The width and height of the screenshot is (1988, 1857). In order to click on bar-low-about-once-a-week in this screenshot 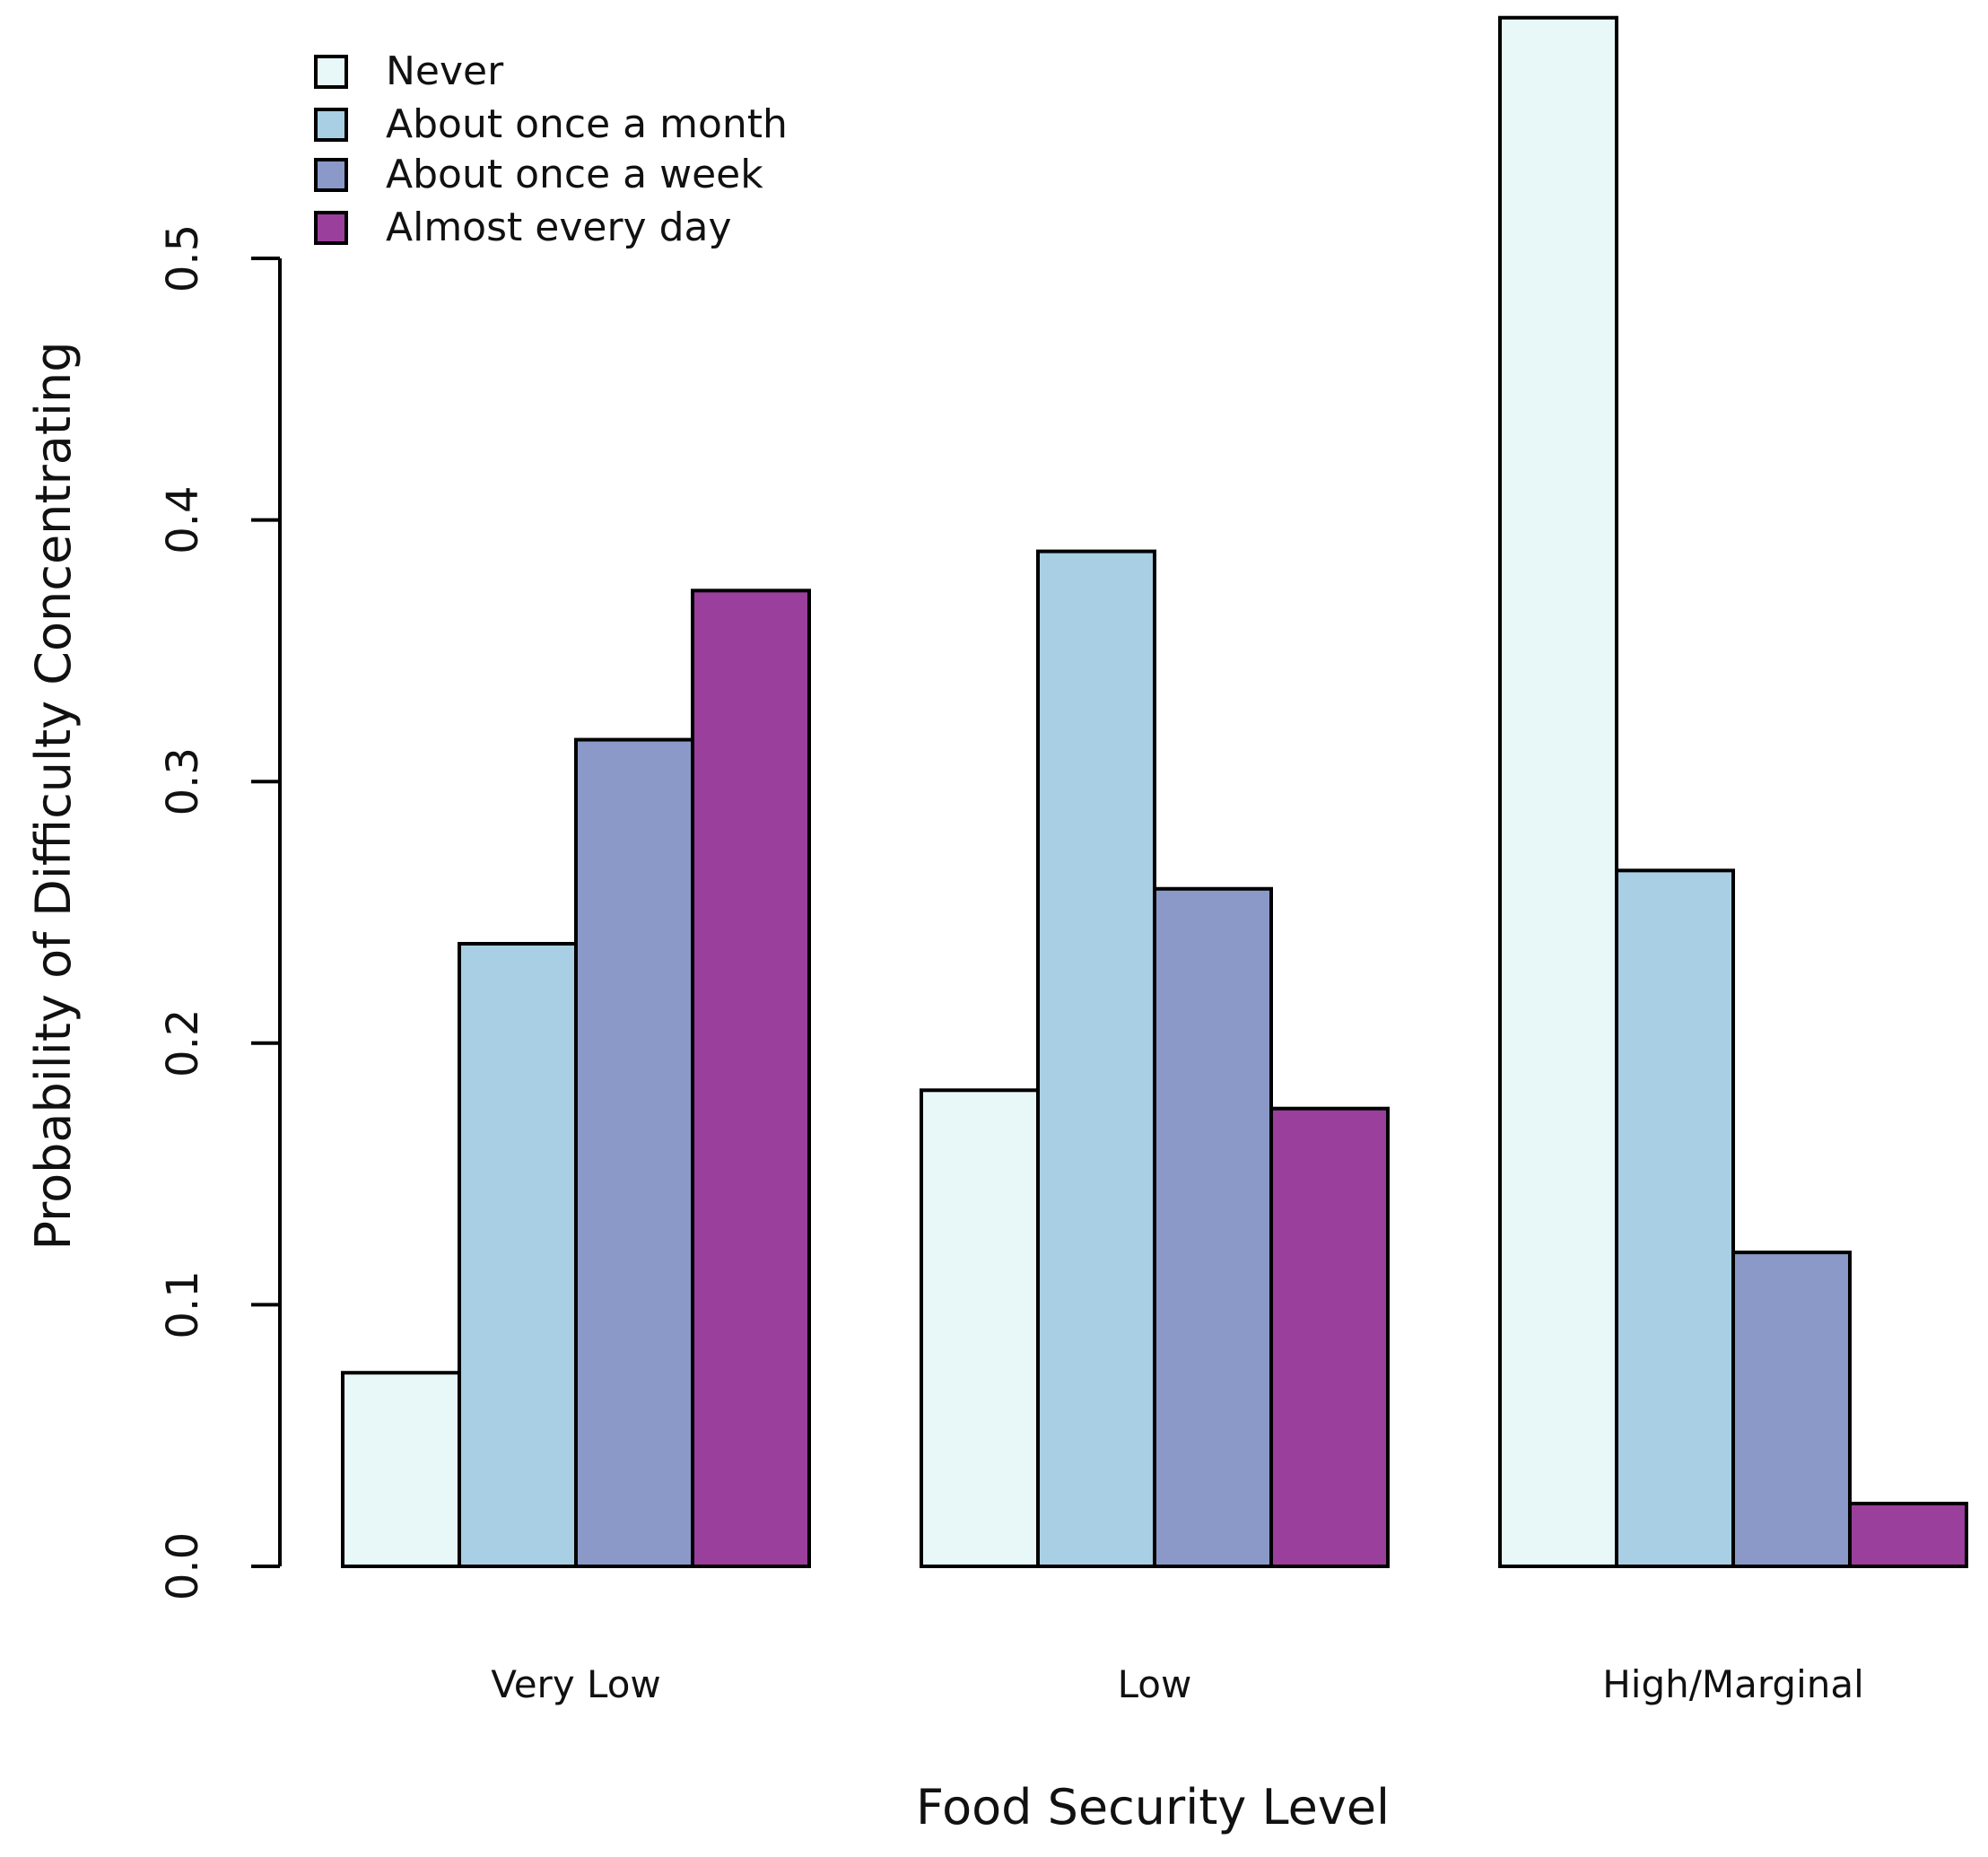, I will do `click(1213, 1227)`.